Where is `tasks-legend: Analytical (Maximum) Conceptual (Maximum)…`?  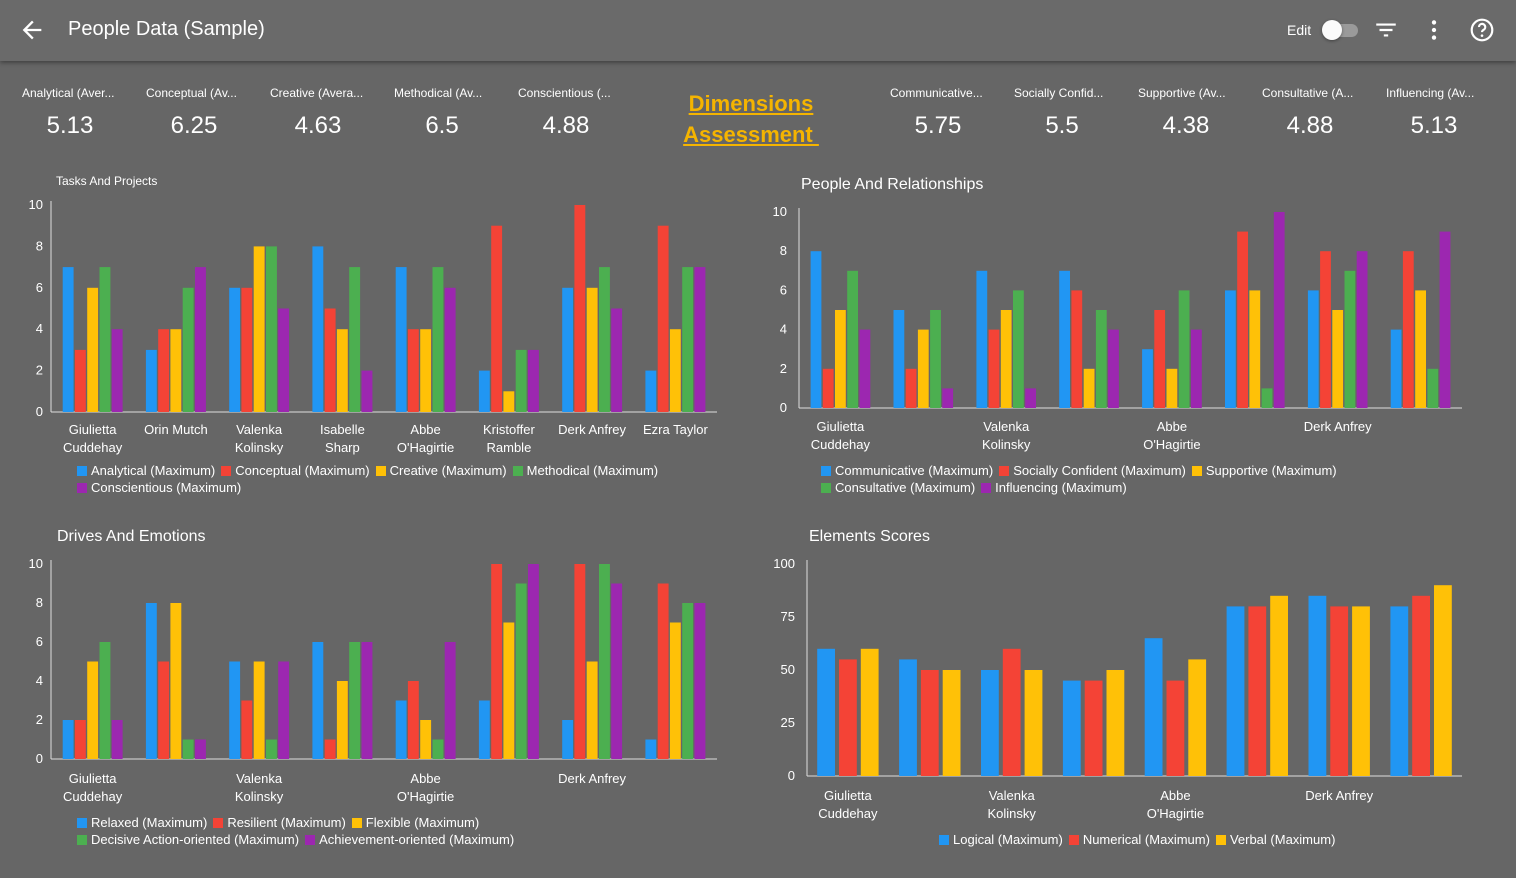
tasks-legend: Analytical (Maximum) Conceptual (Maximum)… is located at coordinates (407, 479).